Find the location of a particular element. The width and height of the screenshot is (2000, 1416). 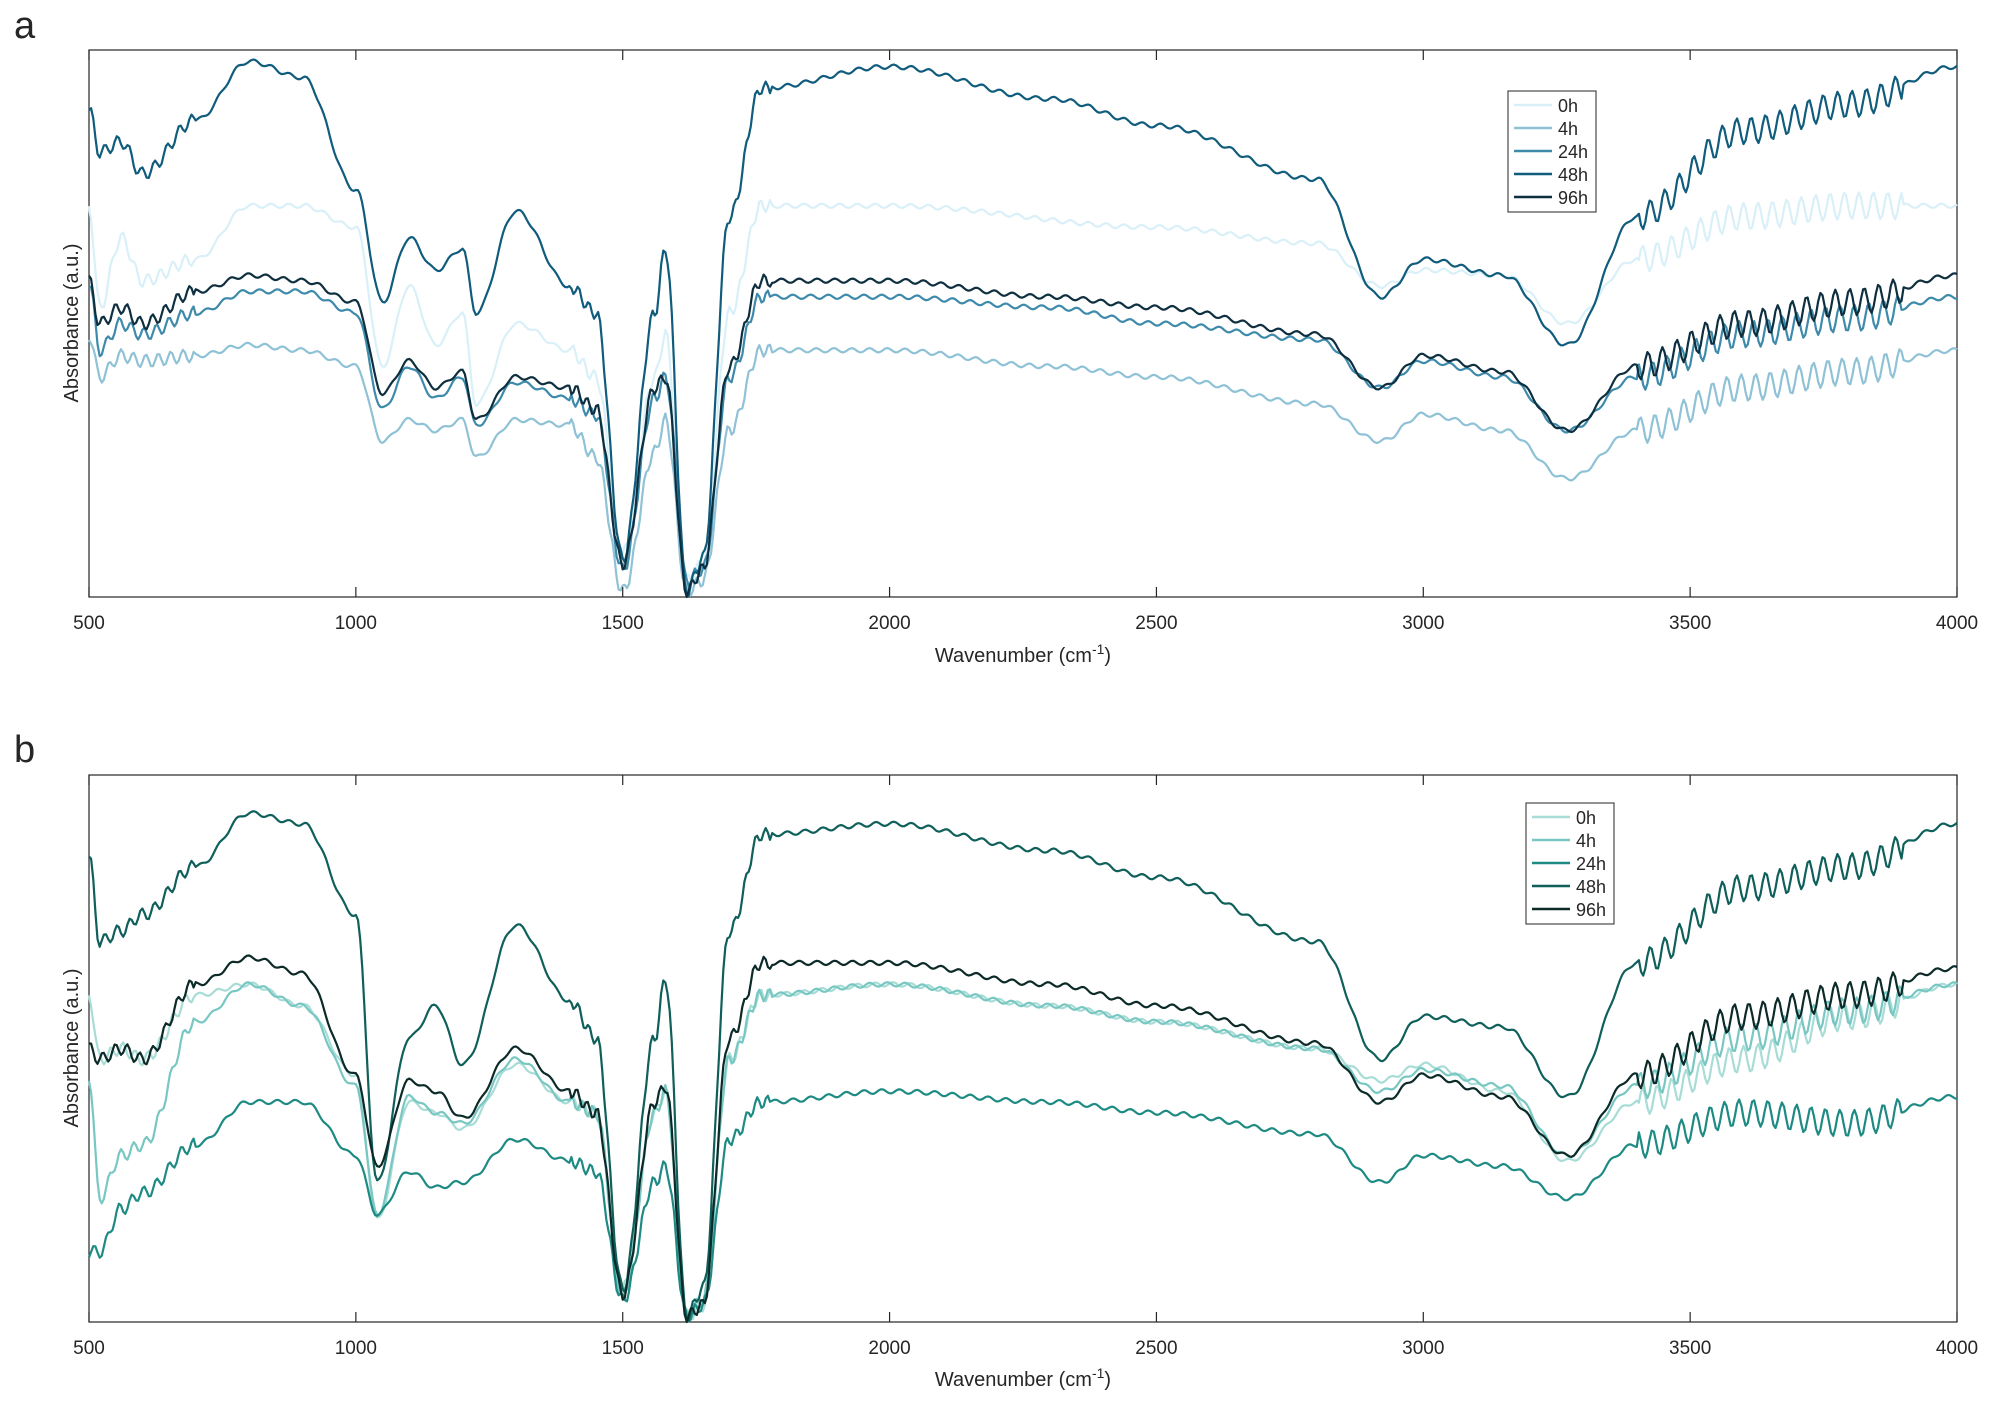

panel-label: a is located at coordinates (25, 26).